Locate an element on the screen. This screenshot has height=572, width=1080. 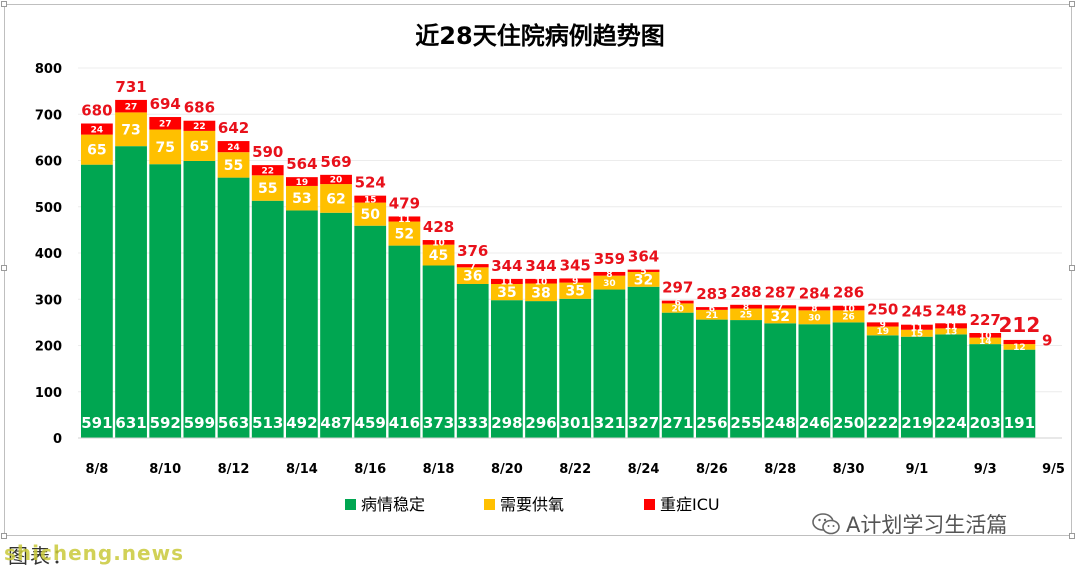
segment-label: 35 is located at coordinates (574, 292).